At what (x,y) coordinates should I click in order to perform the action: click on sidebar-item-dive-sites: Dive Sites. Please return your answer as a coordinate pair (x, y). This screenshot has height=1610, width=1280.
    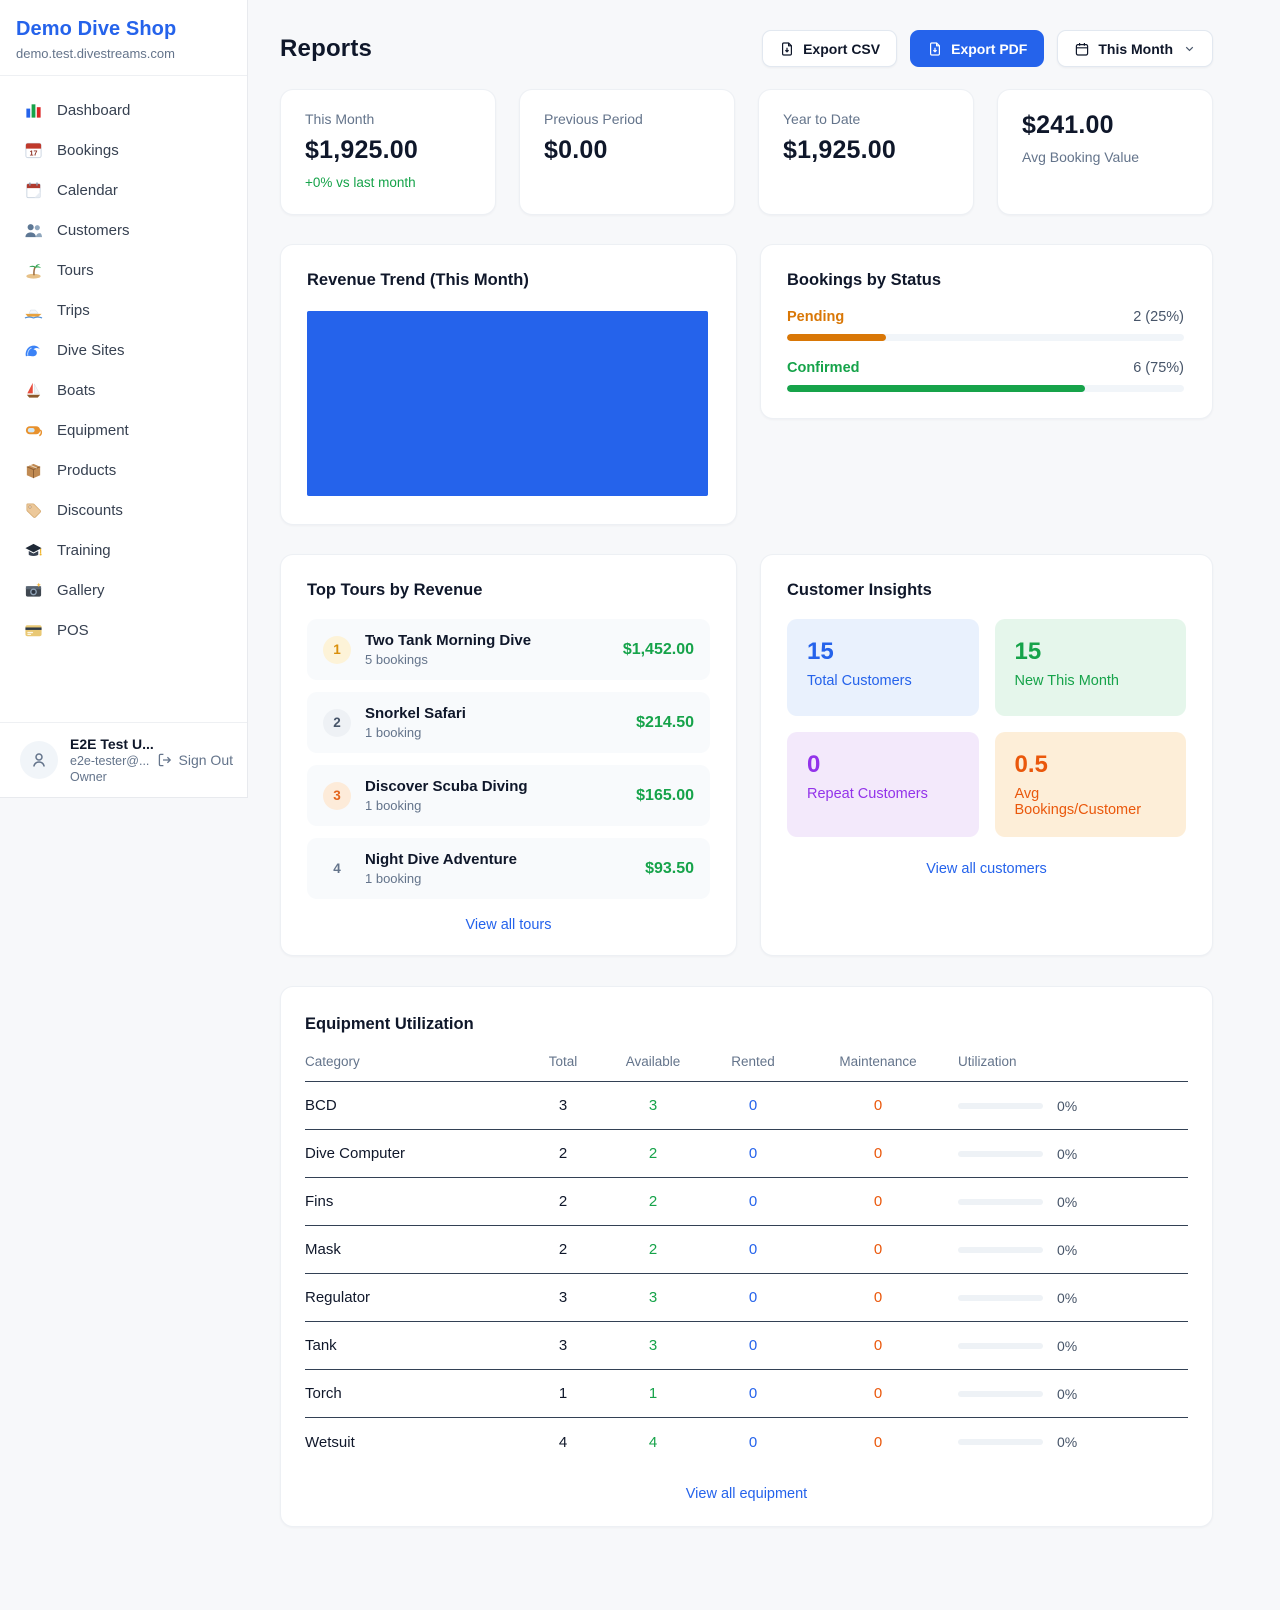
    Looking at the image, I should click on (123, 350).